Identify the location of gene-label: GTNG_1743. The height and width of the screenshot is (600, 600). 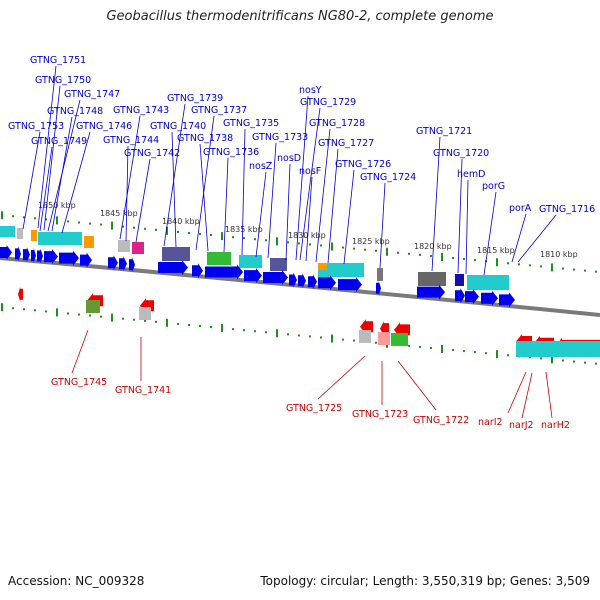
(141, 110).